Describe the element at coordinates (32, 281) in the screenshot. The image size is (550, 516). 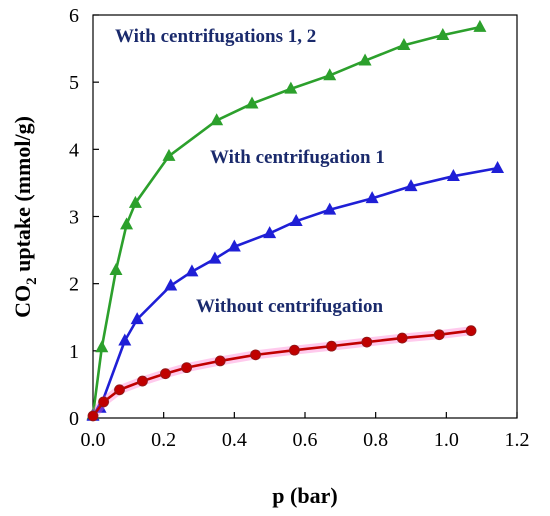
I see `y-axis-title-subscript: 2` at that location.